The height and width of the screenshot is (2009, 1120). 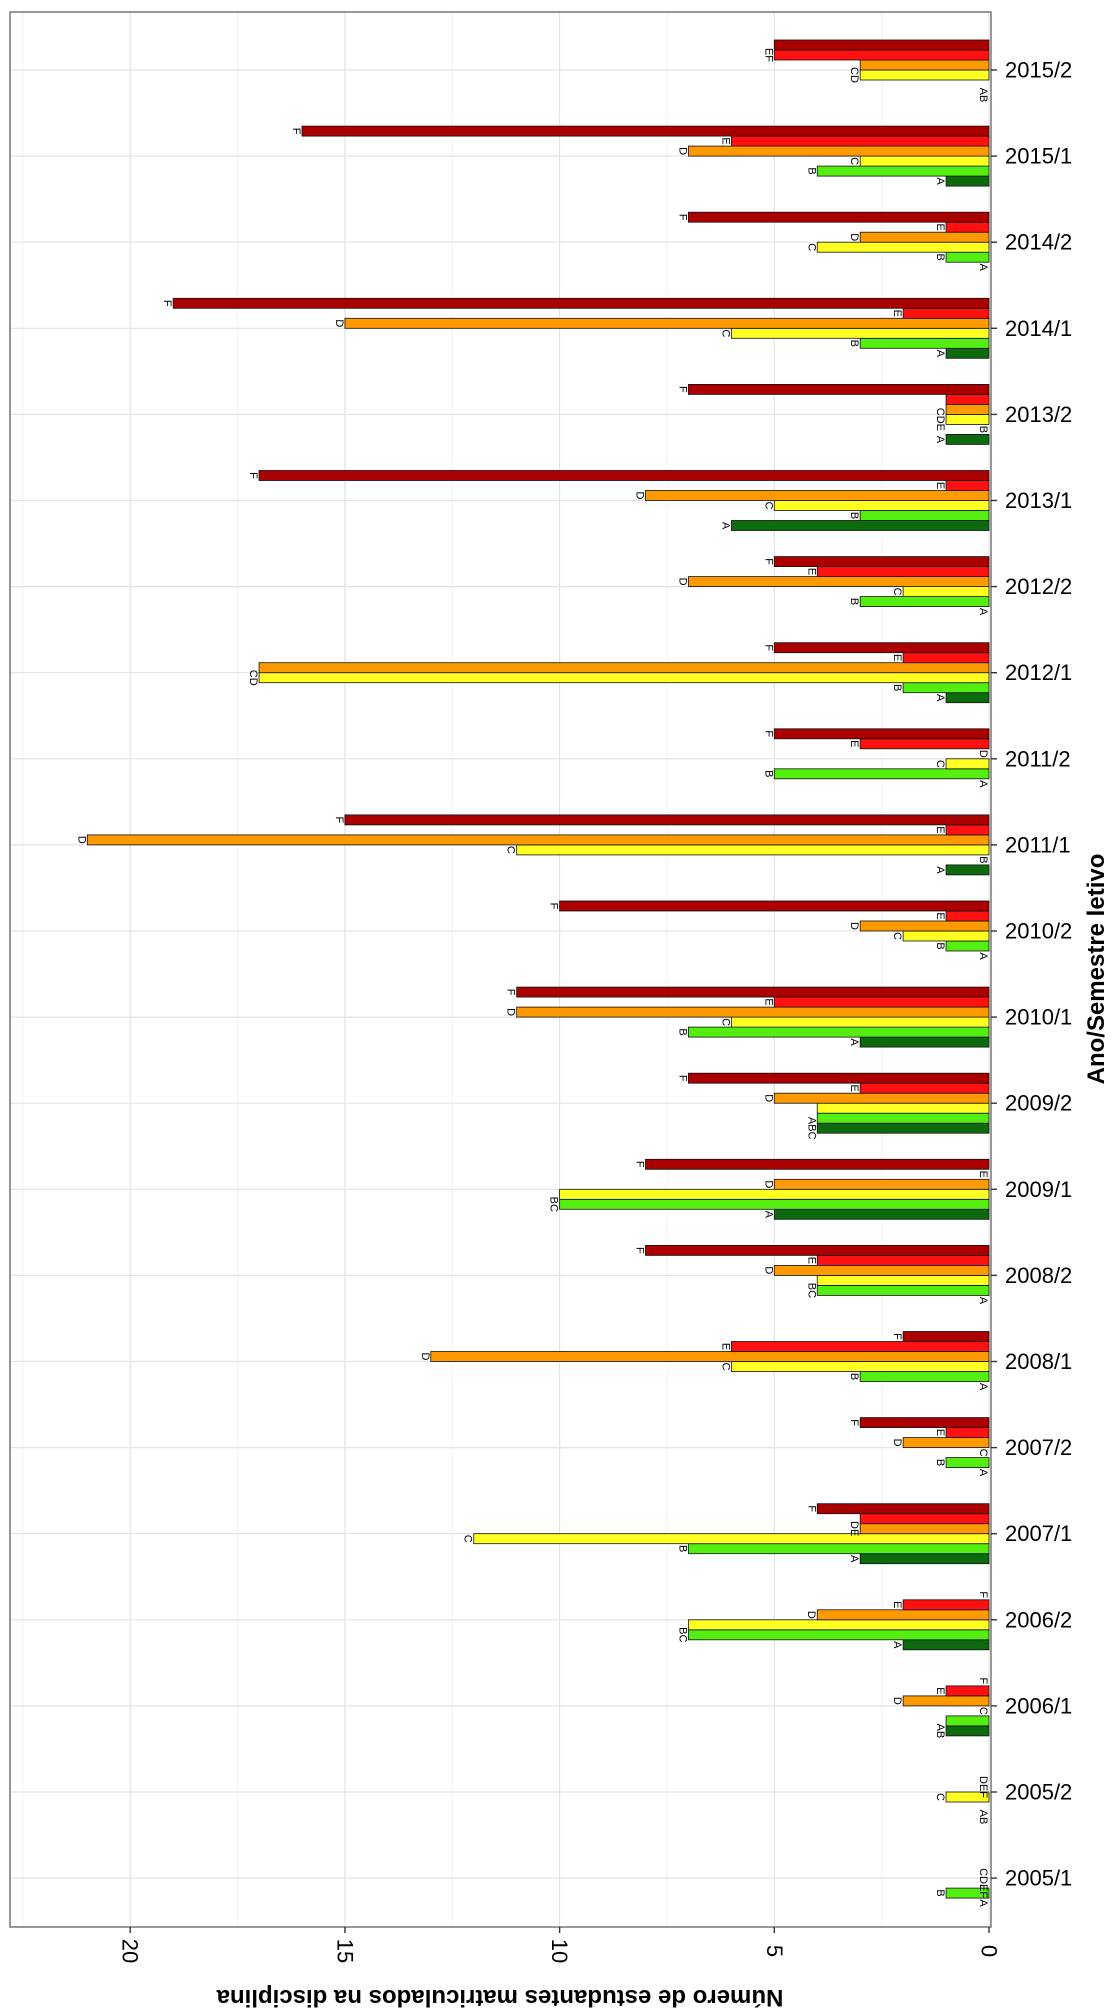 I want to click on bar-label-2007/2: A, so click(x=983, y=1473).